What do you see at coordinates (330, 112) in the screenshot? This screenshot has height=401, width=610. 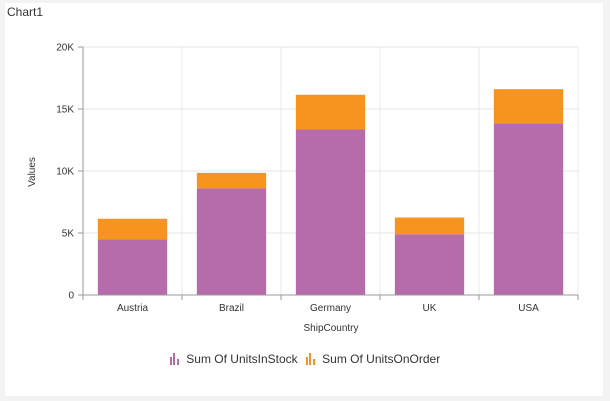 I see `bar-units-on-order-germany` at bounding box center [330, 112].